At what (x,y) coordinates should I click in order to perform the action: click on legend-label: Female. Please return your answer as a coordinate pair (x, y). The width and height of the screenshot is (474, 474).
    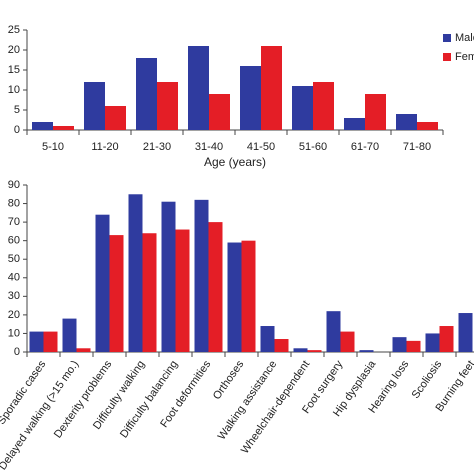
    Looking at the image, I should click on (464, 57).